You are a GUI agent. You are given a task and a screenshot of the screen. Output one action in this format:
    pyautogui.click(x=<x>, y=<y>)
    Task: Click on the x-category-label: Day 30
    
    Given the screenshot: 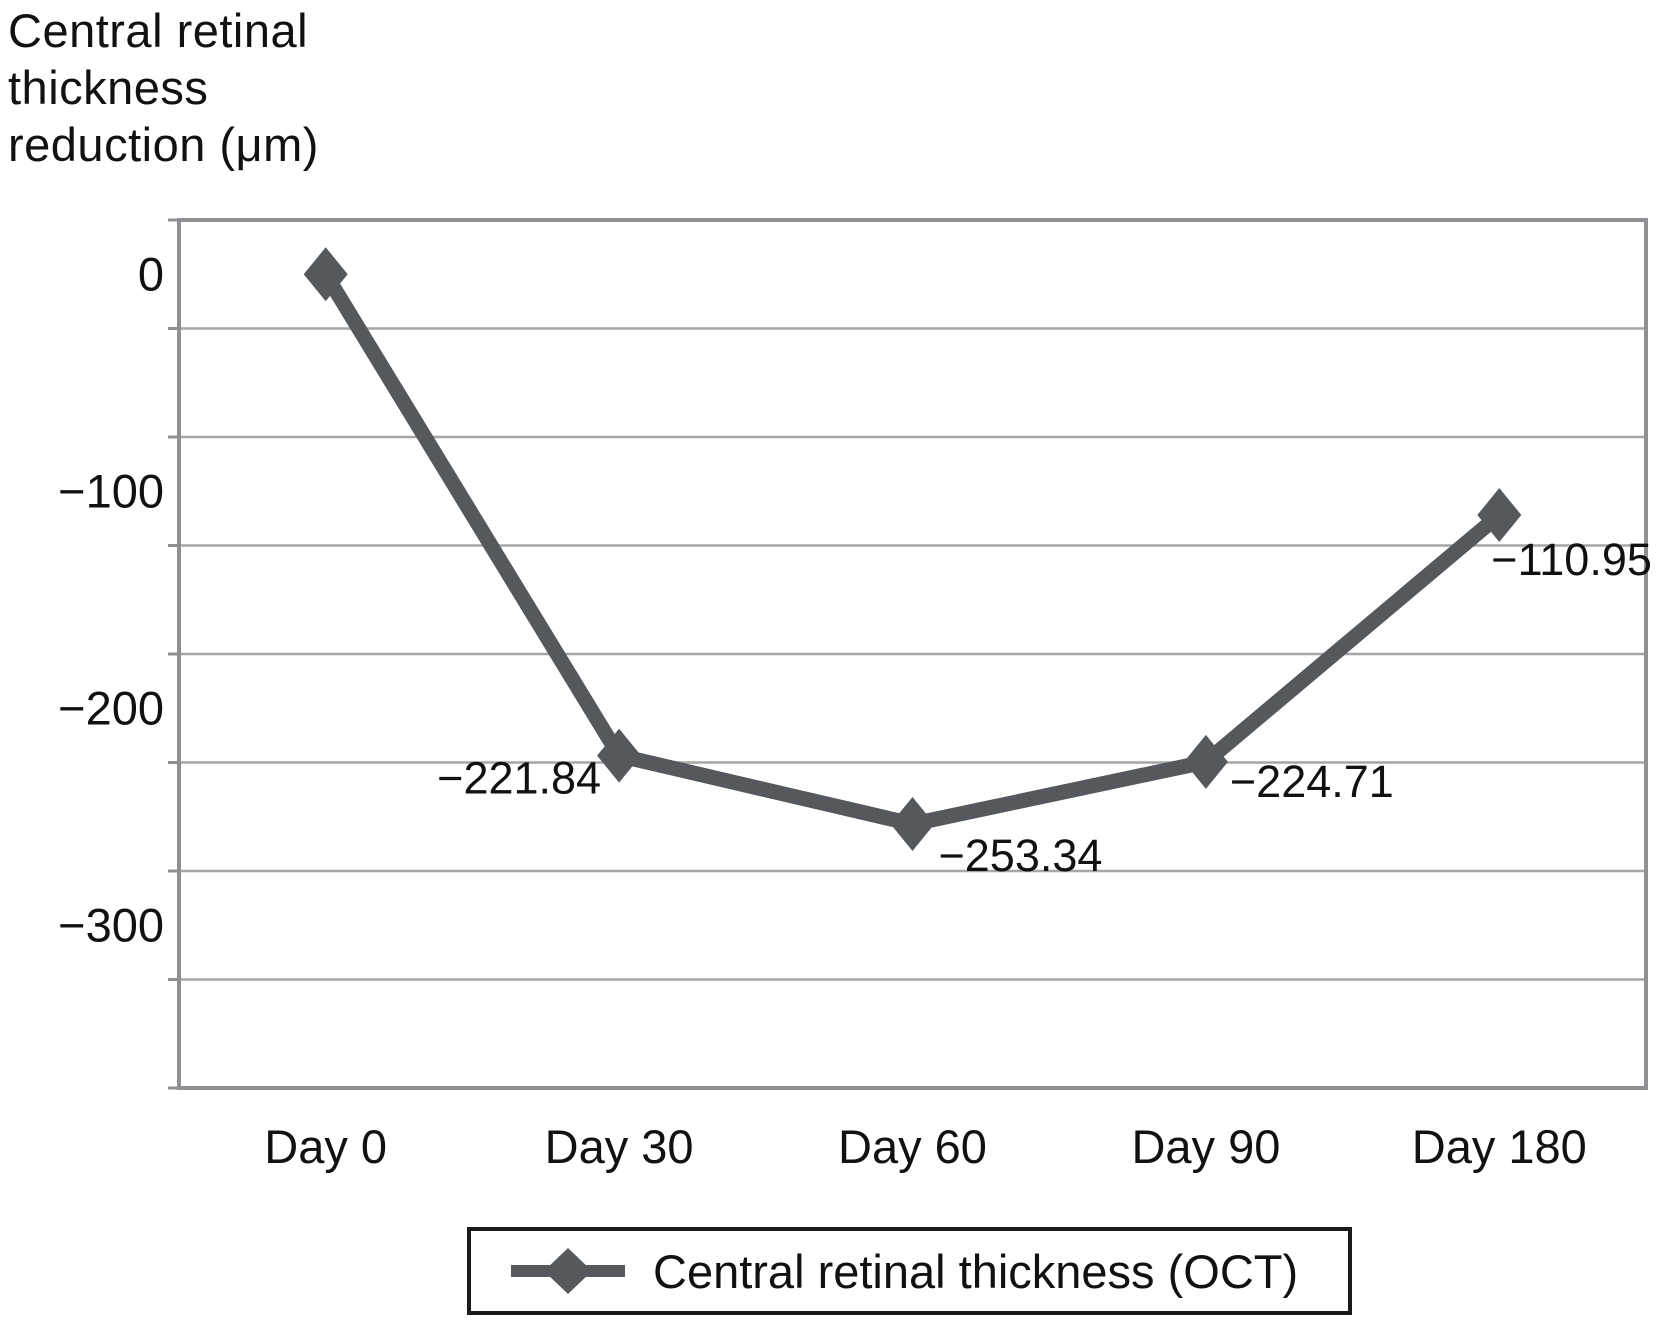 What is the action you would take?
    pyautogui.click(x=619, y=1146)
    